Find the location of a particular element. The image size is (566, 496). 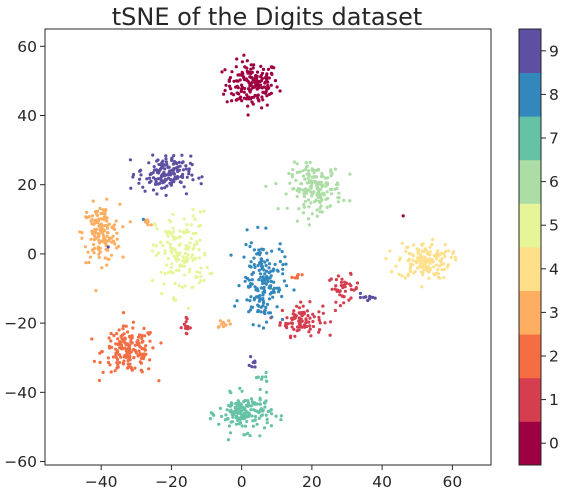

y-tick-label: 20 is located at coordinates (27, 185).